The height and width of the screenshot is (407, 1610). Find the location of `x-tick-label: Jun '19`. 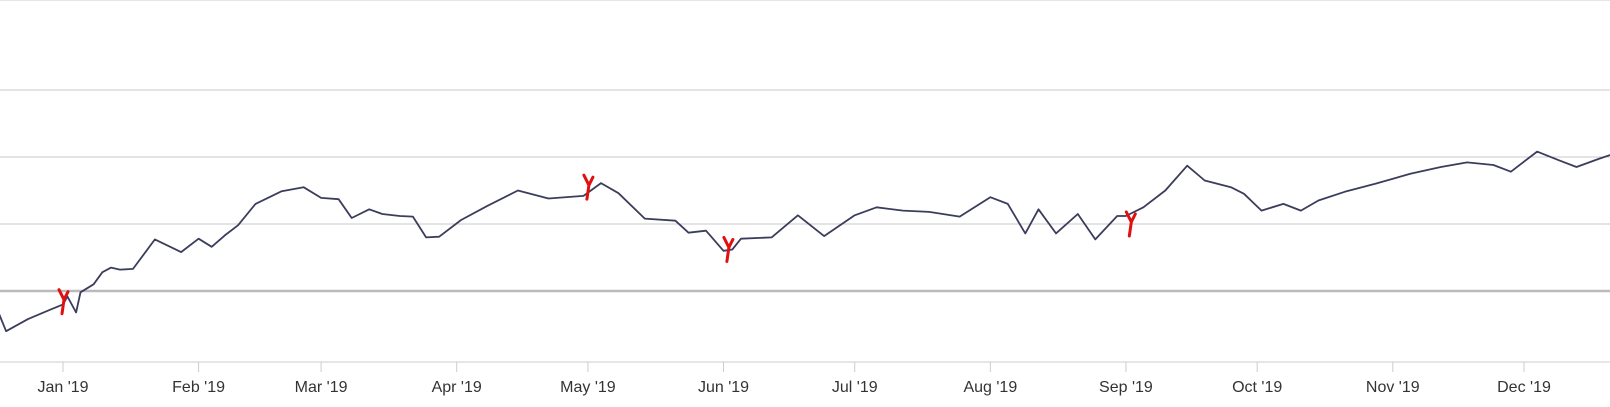

x-tick-label: Jun '19 is located at coordinates (723, 387).